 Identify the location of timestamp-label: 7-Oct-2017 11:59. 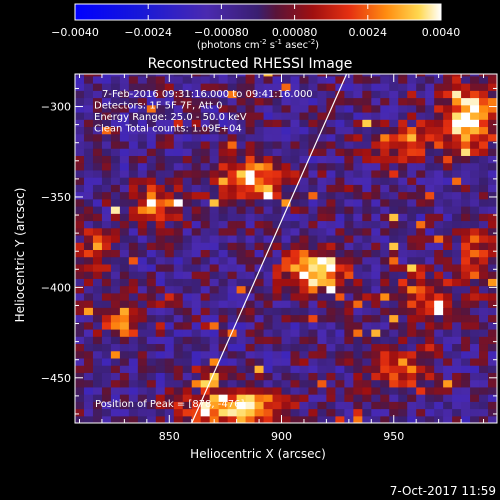
(443, 491).